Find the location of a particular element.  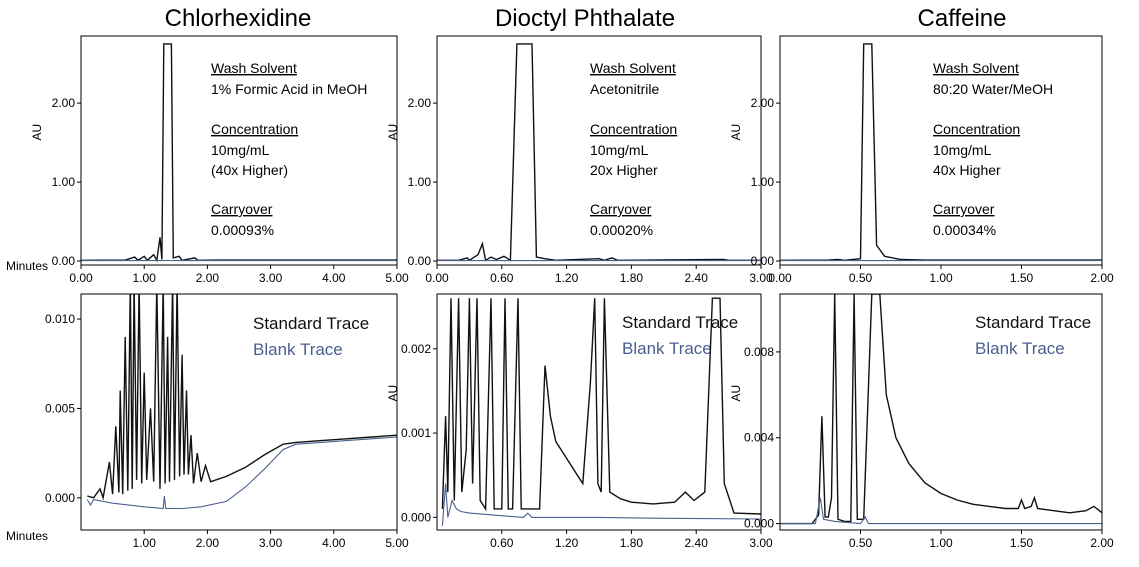

carryover-value: 0.00020% is located at coordinates (621, 230).